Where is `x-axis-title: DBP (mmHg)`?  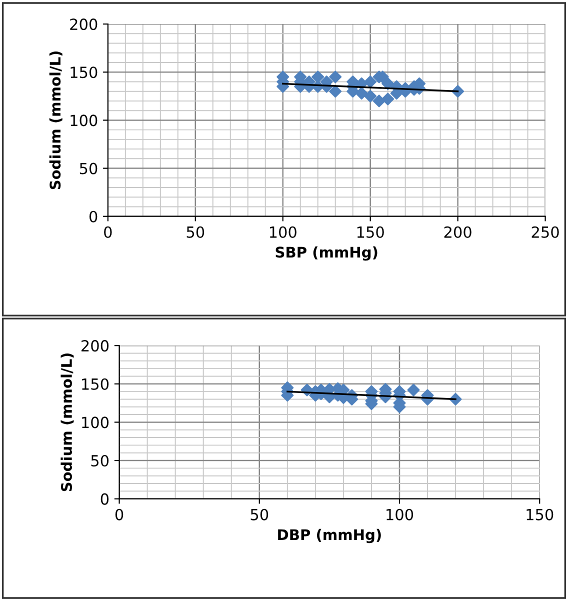
x-axis-title: DBP (mmHg) is located at coordinates (329, 536).